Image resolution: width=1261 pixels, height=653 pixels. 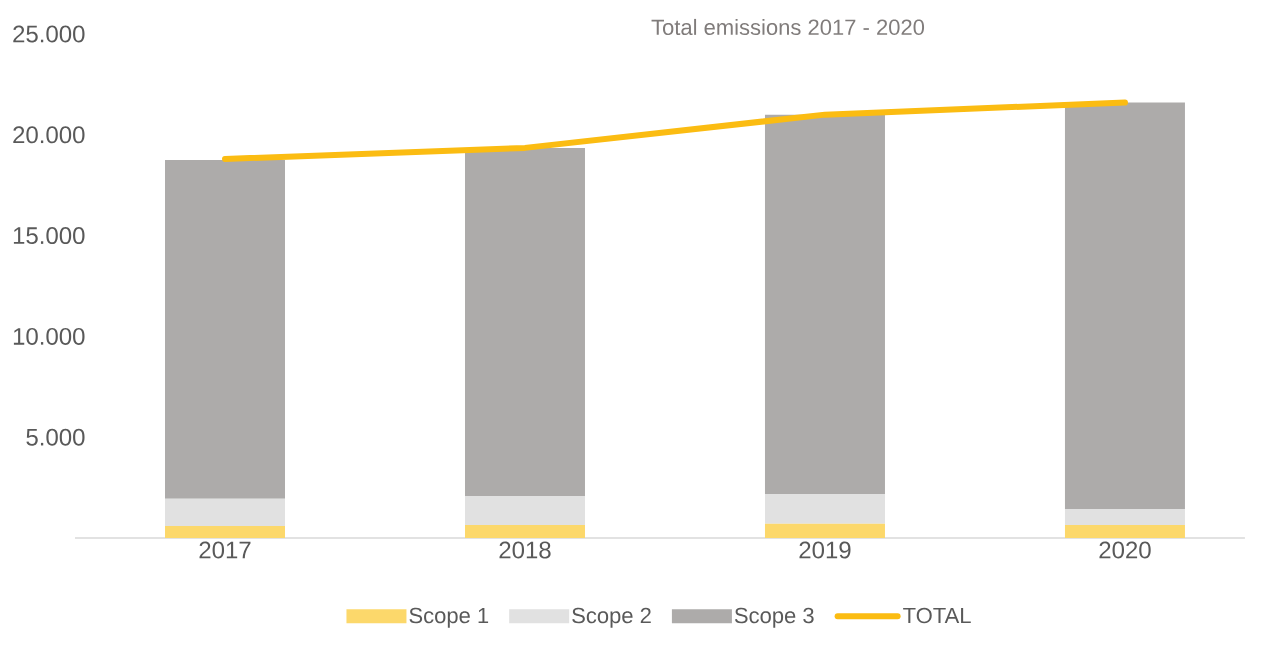 I want to click on legend-label: TOTAL, so click(x=937, y=615).